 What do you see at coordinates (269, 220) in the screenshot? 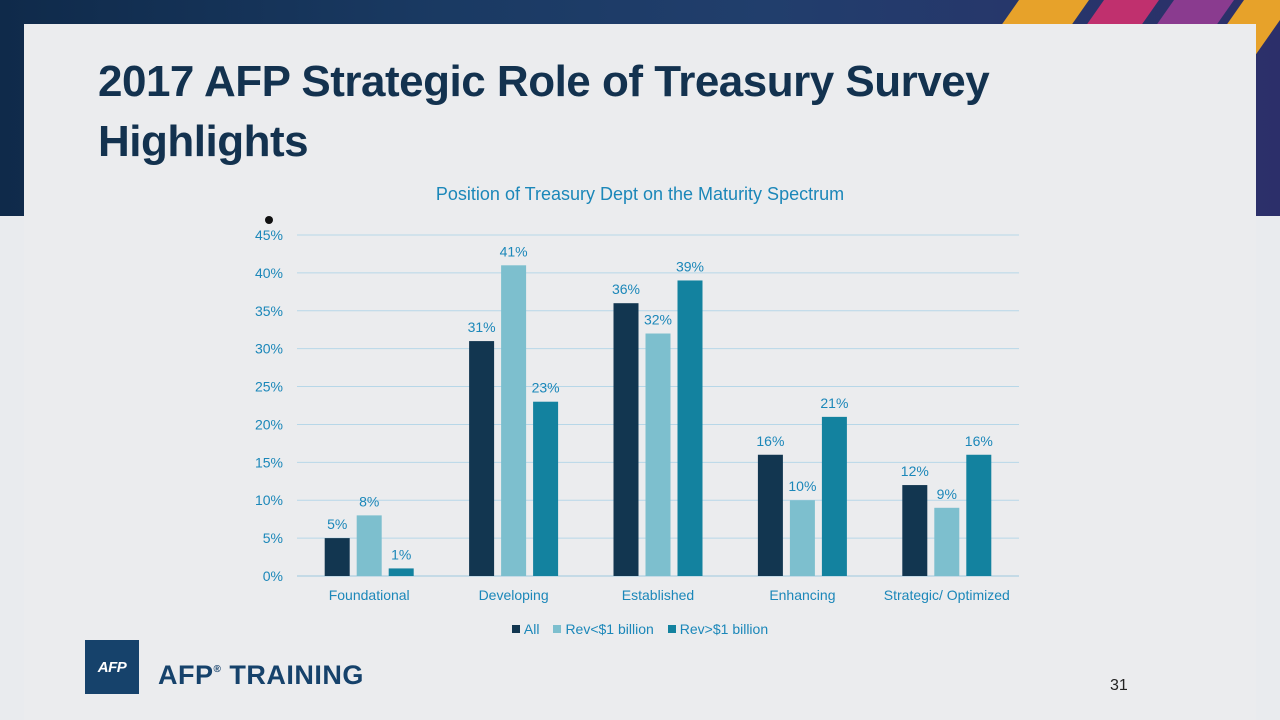
I see `bullet-dot` at bounding box center [269, 220].